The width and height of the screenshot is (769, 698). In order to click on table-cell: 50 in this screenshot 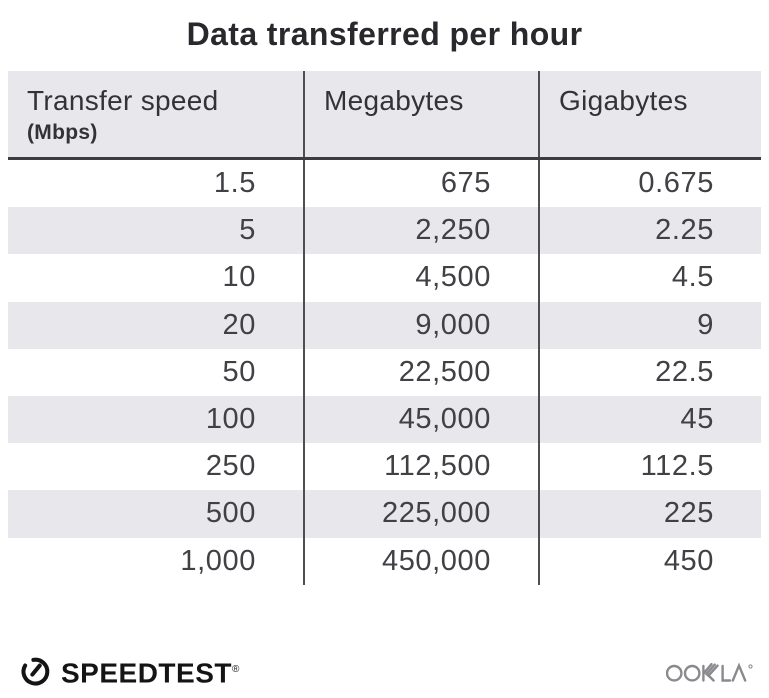, I will do `click(239, 371)`.